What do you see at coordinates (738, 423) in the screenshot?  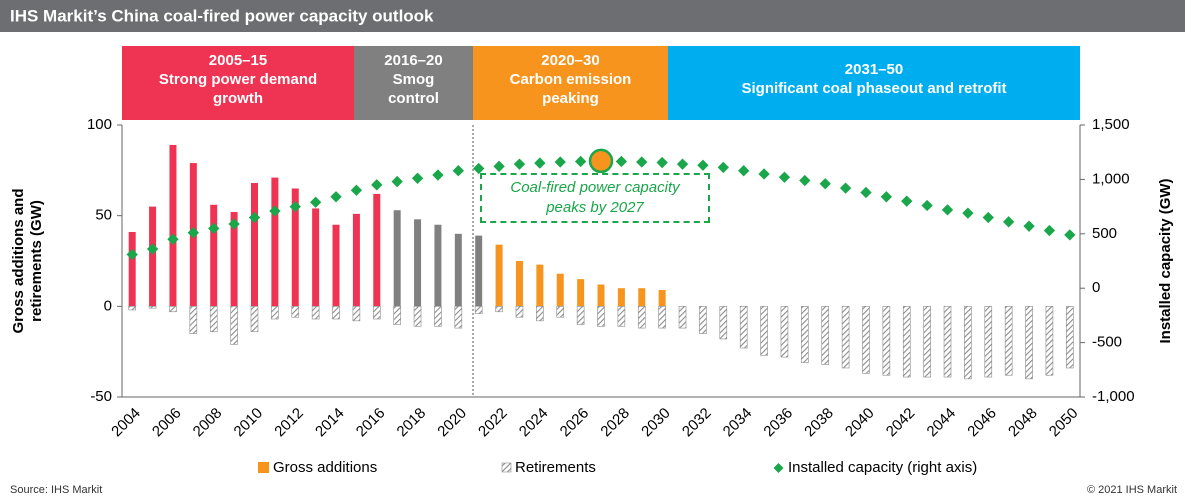 I see `x-tick-label: 2034` at bounding box center [738, 423].